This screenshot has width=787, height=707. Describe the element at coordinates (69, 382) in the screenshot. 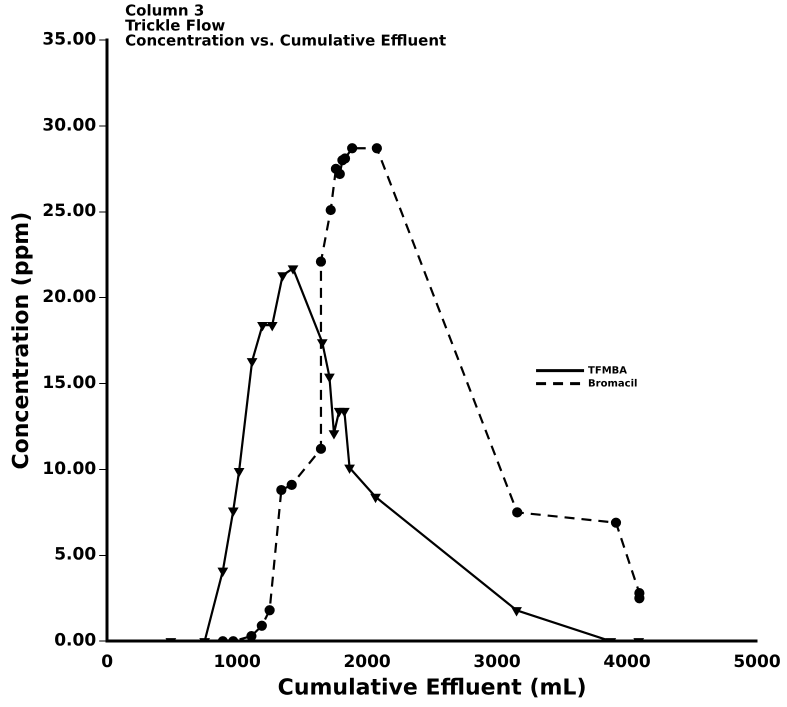

I see `y-tick-label: 15.00` at that location.